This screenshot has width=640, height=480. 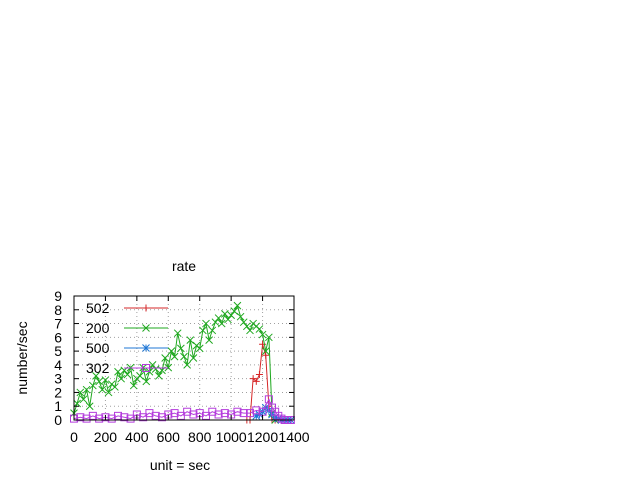 What do you see at coordinates (127, 338) in the screenshot?
I see `legend: 502 200 500 302` at bounding box center [127, 338].